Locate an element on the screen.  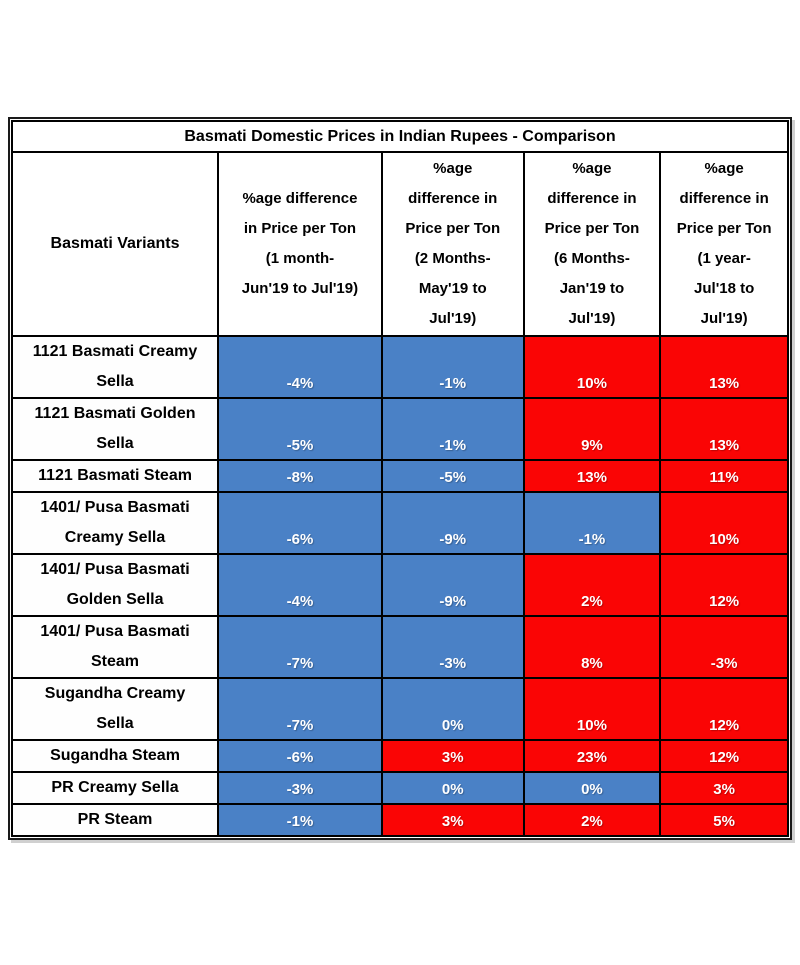
table-row: PR Steam -1% 3% 2% 5% is located at coordinates (399, 820).